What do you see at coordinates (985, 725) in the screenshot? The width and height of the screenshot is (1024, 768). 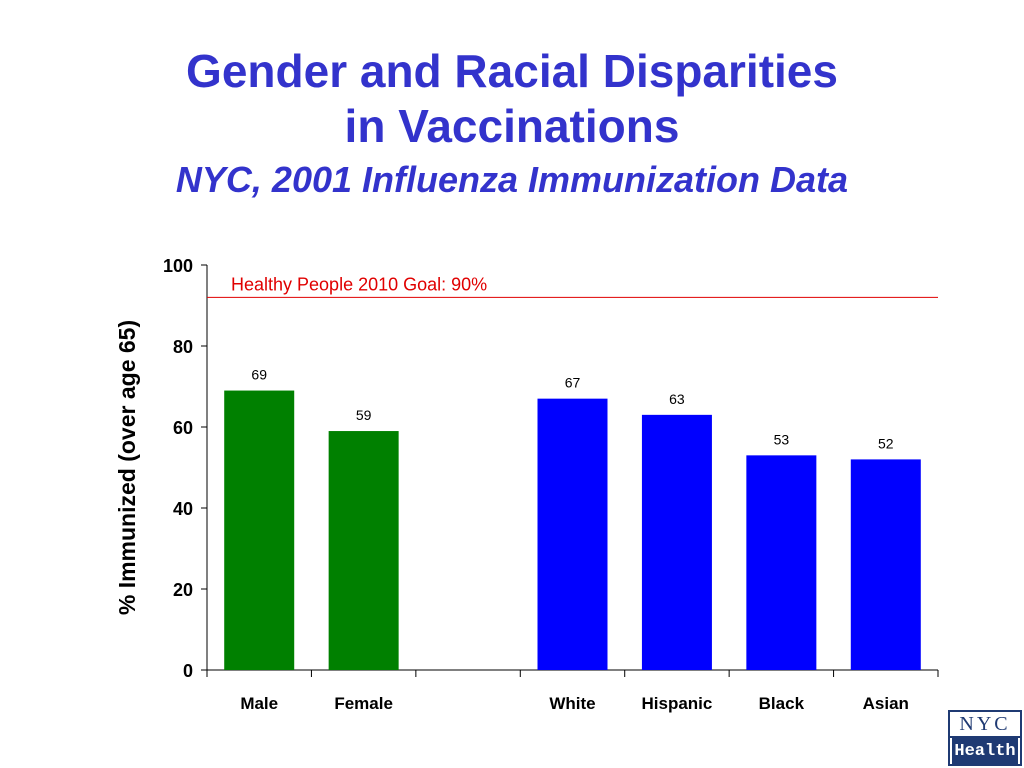 I see `logo-nyc-text: NYC` at bounding box center [985, 725].